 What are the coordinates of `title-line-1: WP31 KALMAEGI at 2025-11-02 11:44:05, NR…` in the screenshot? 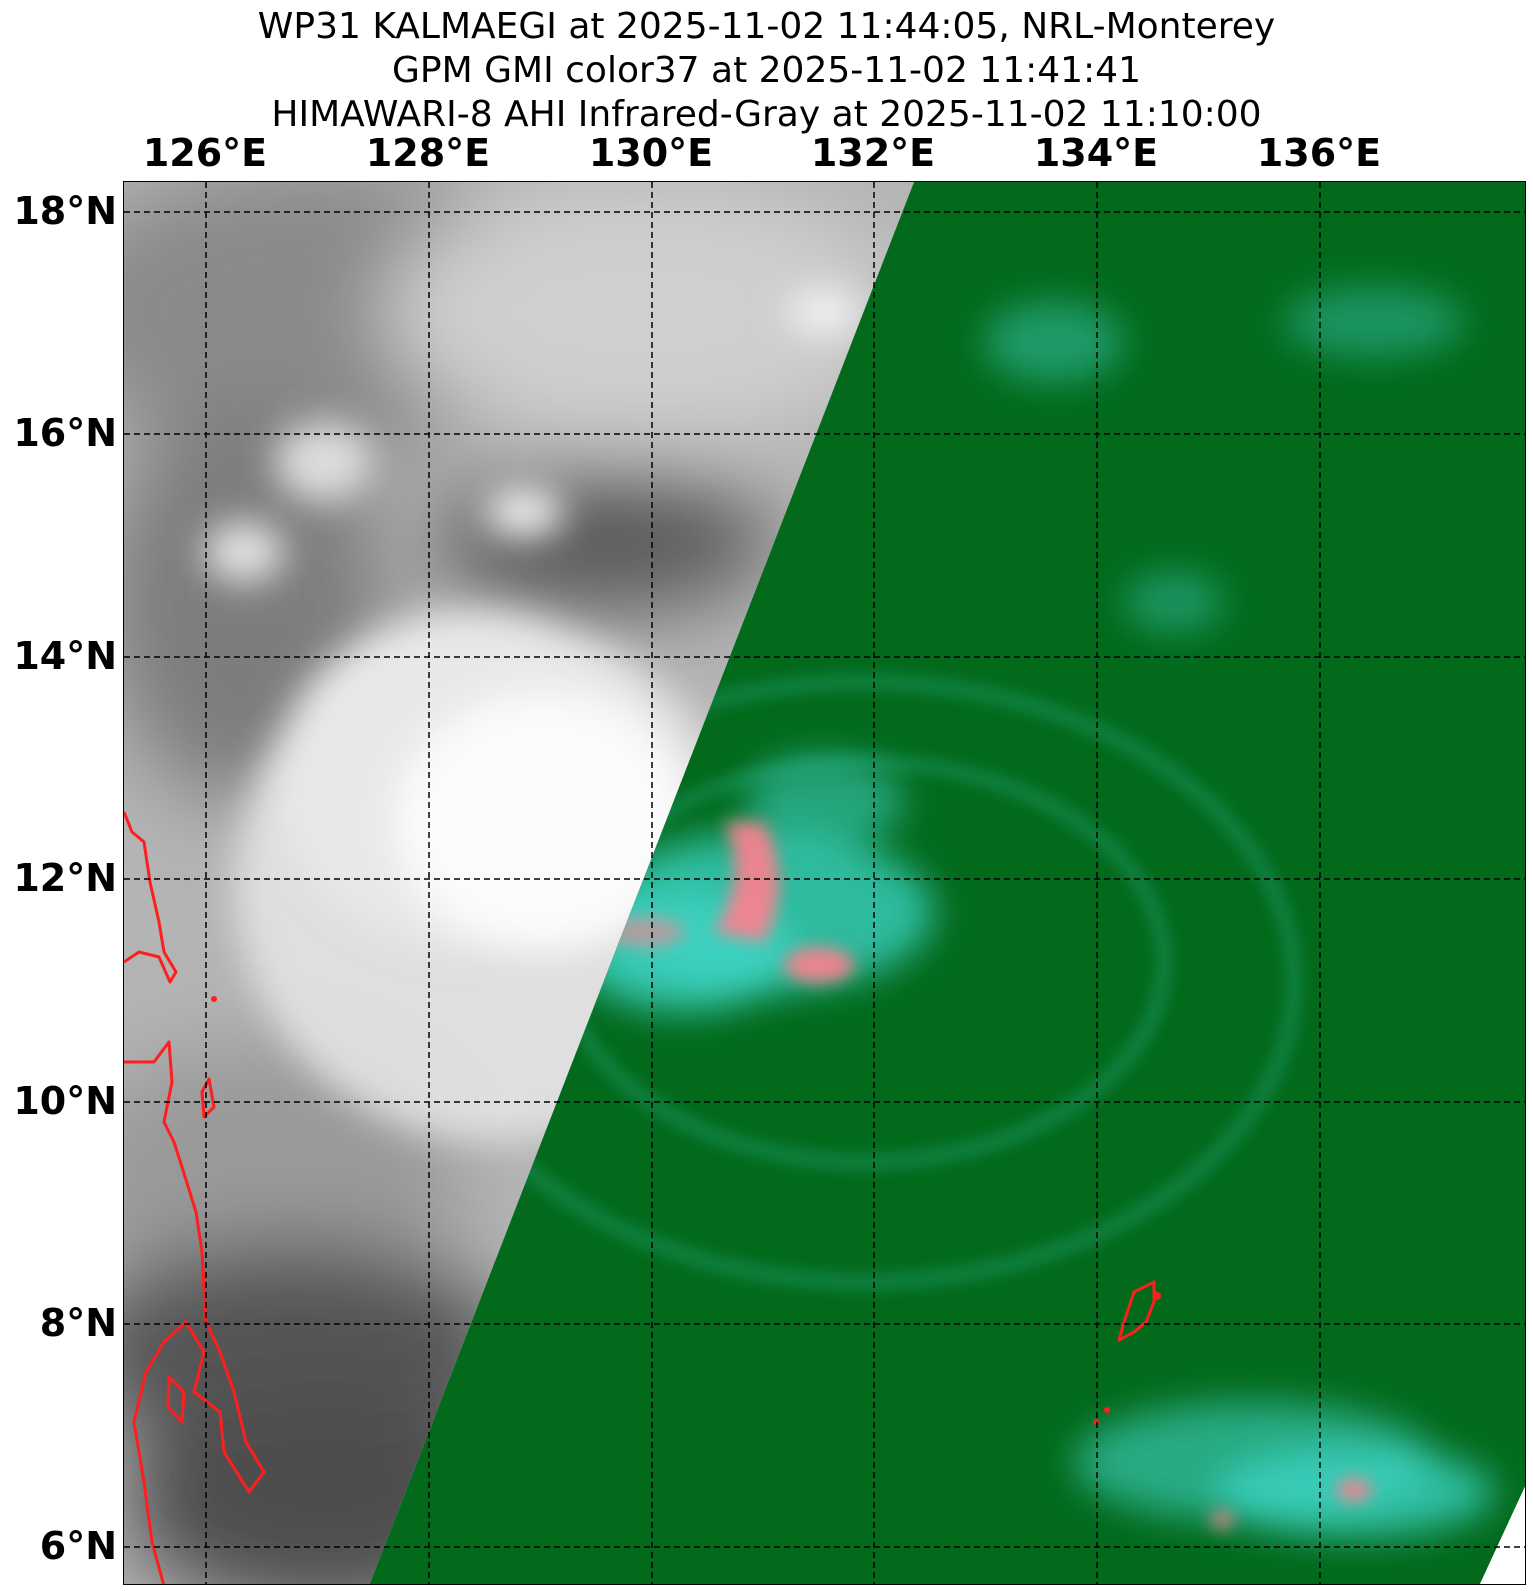 It's located at (766, 26).